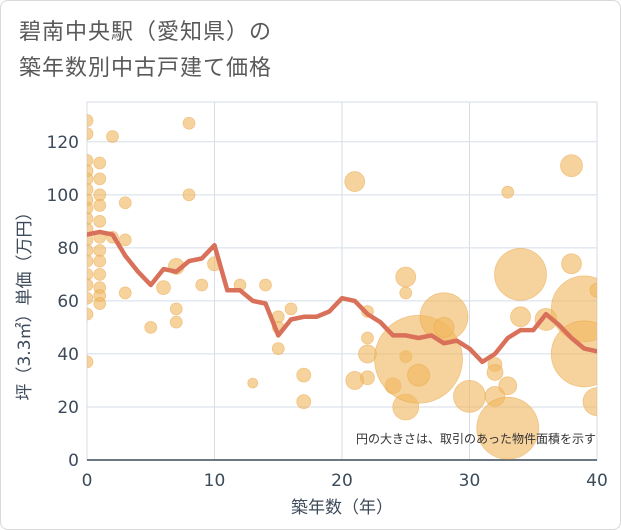  I want to click on x-tick-label: 10, so click(215, 481).